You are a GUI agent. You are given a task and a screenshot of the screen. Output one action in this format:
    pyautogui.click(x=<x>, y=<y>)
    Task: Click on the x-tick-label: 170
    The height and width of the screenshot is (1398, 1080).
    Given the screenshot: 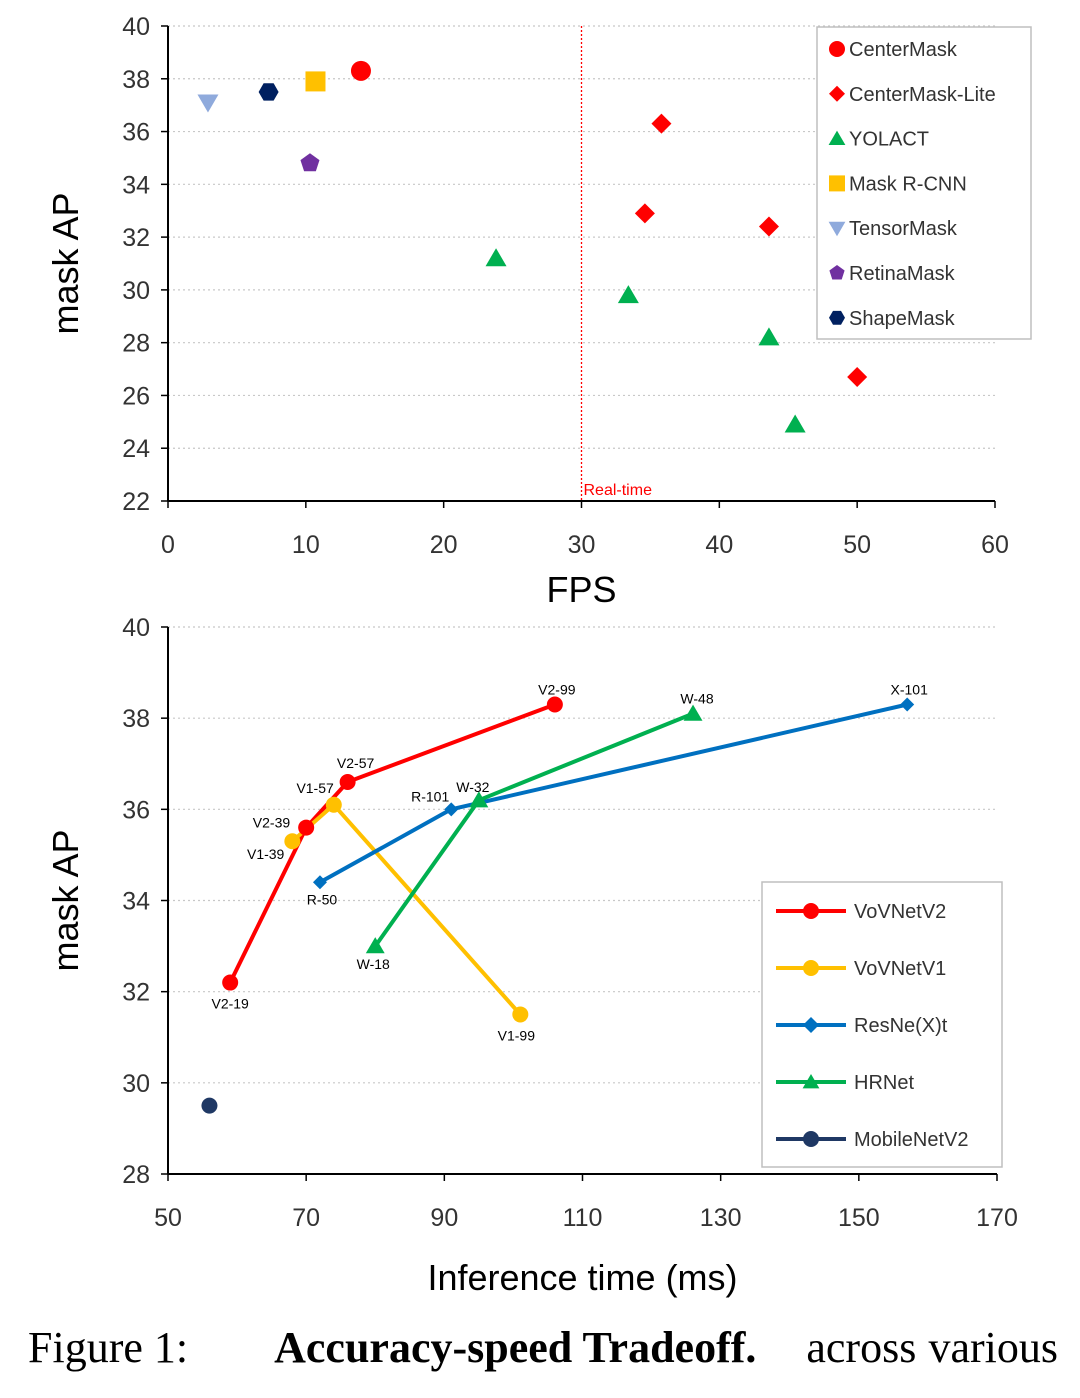 What is the action you would take?
    pyautogui.click(x=997, y=1218)
    